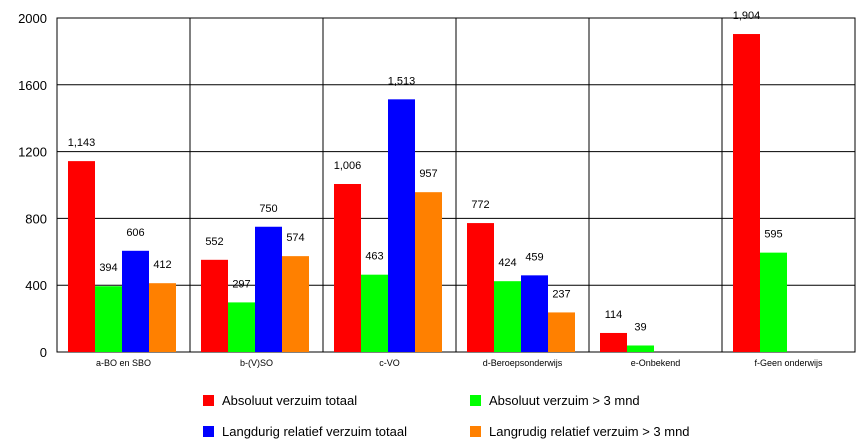 The height and width of the screenshot is (444, 857). Describe the element at coordinates (43, 352) in the screenshot. I see `y-tick-label: 0` at that location.